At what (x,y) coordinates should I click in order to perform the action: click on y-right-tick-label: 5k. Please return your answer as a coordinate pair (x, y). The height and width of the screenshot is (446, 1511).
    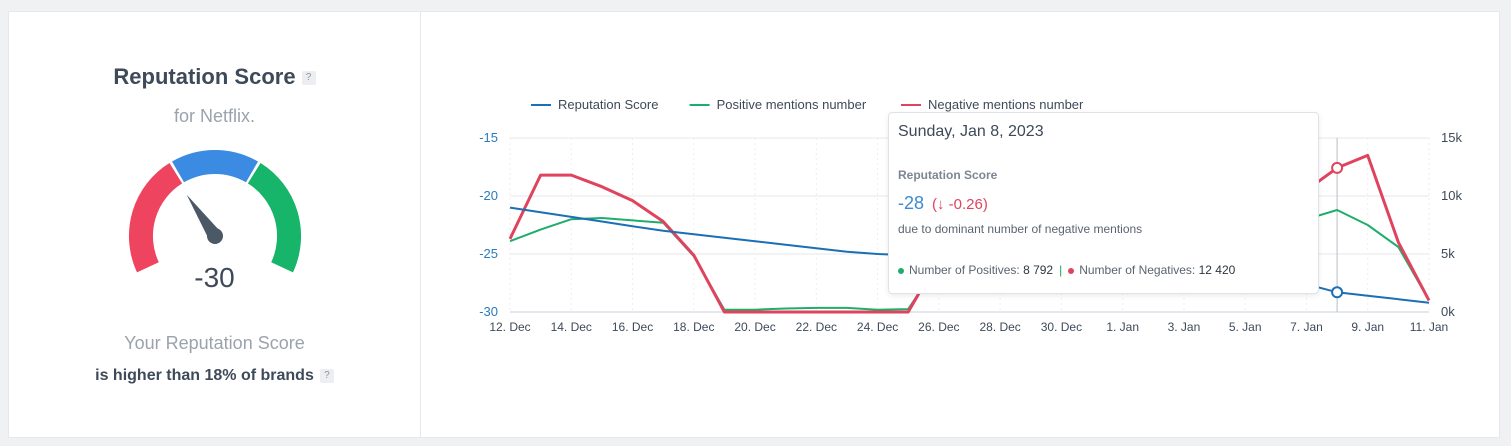
    Looking at the image, I should click on (1448, 253).